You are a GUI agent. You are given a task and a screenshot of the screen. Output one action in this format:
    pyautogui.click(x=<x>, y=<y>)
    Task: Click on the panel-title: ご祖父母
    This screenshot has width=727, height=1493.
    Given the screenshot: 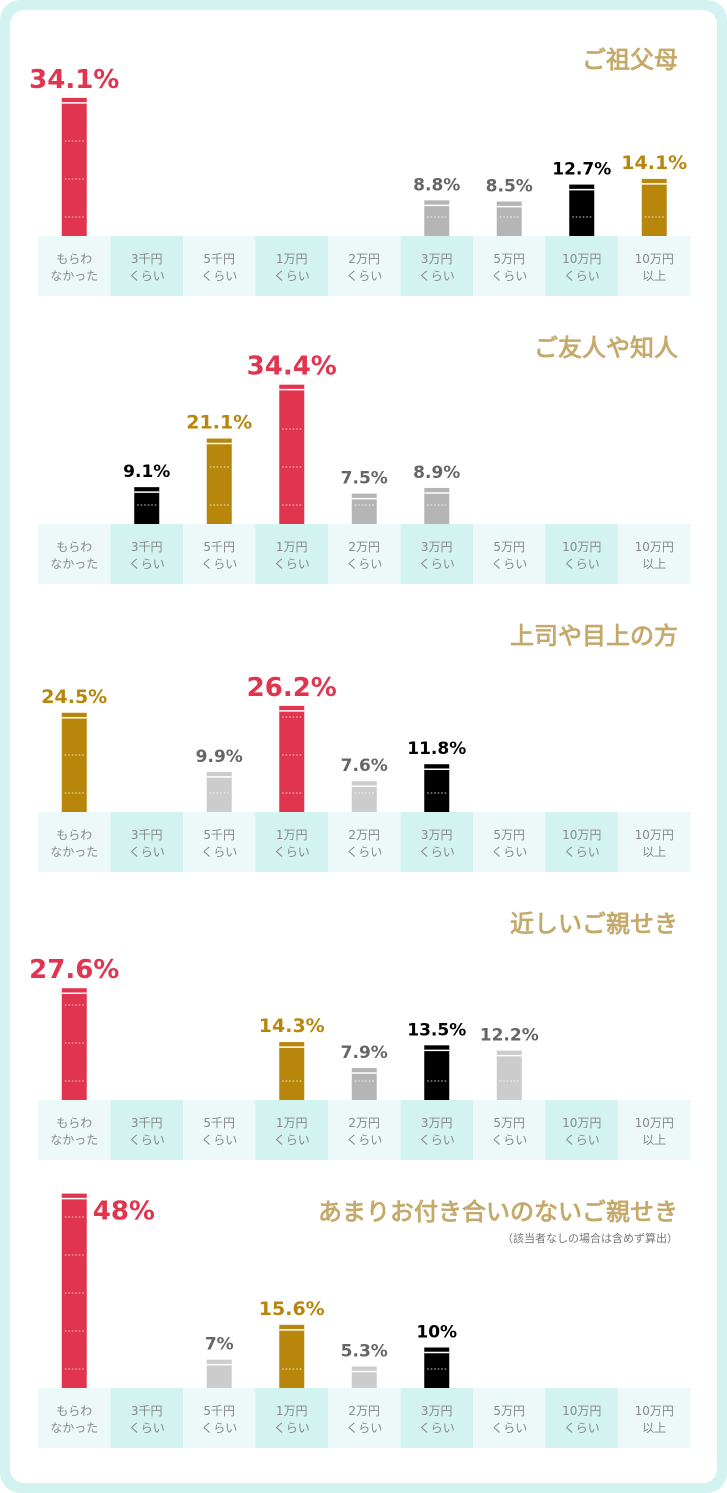 What is the action you would take?
    pyautogui.click(x=630, y=60)
    